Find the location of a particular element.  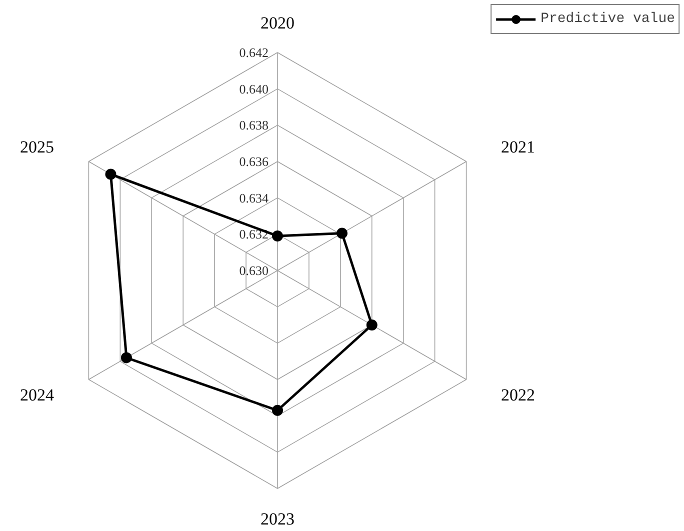

y-tick-label: 0.642 is located at coordinates (253, 52).